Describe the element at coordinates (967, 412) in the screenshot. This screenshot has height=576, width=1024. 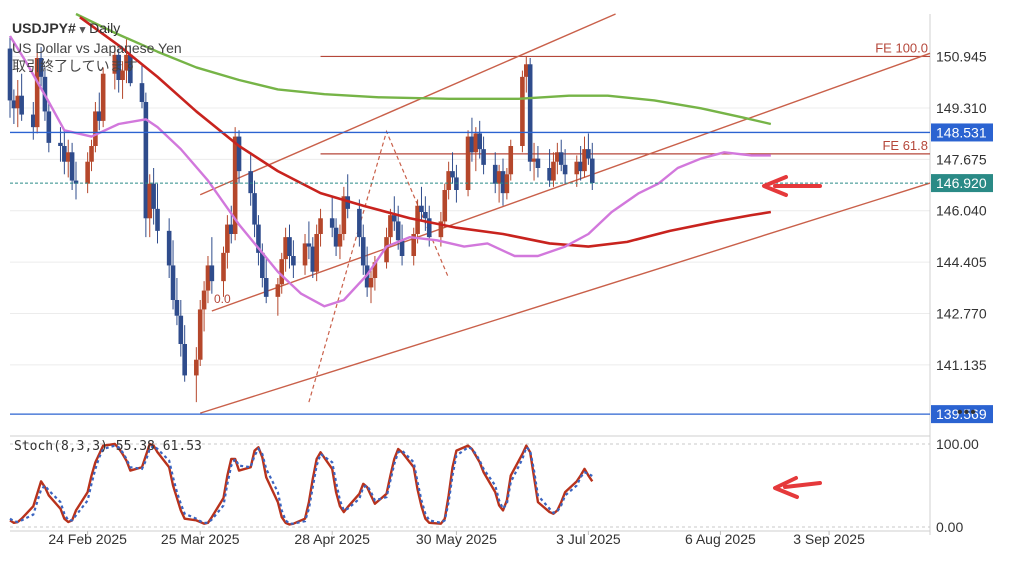
I see `more-options-icon: •••` at that location.